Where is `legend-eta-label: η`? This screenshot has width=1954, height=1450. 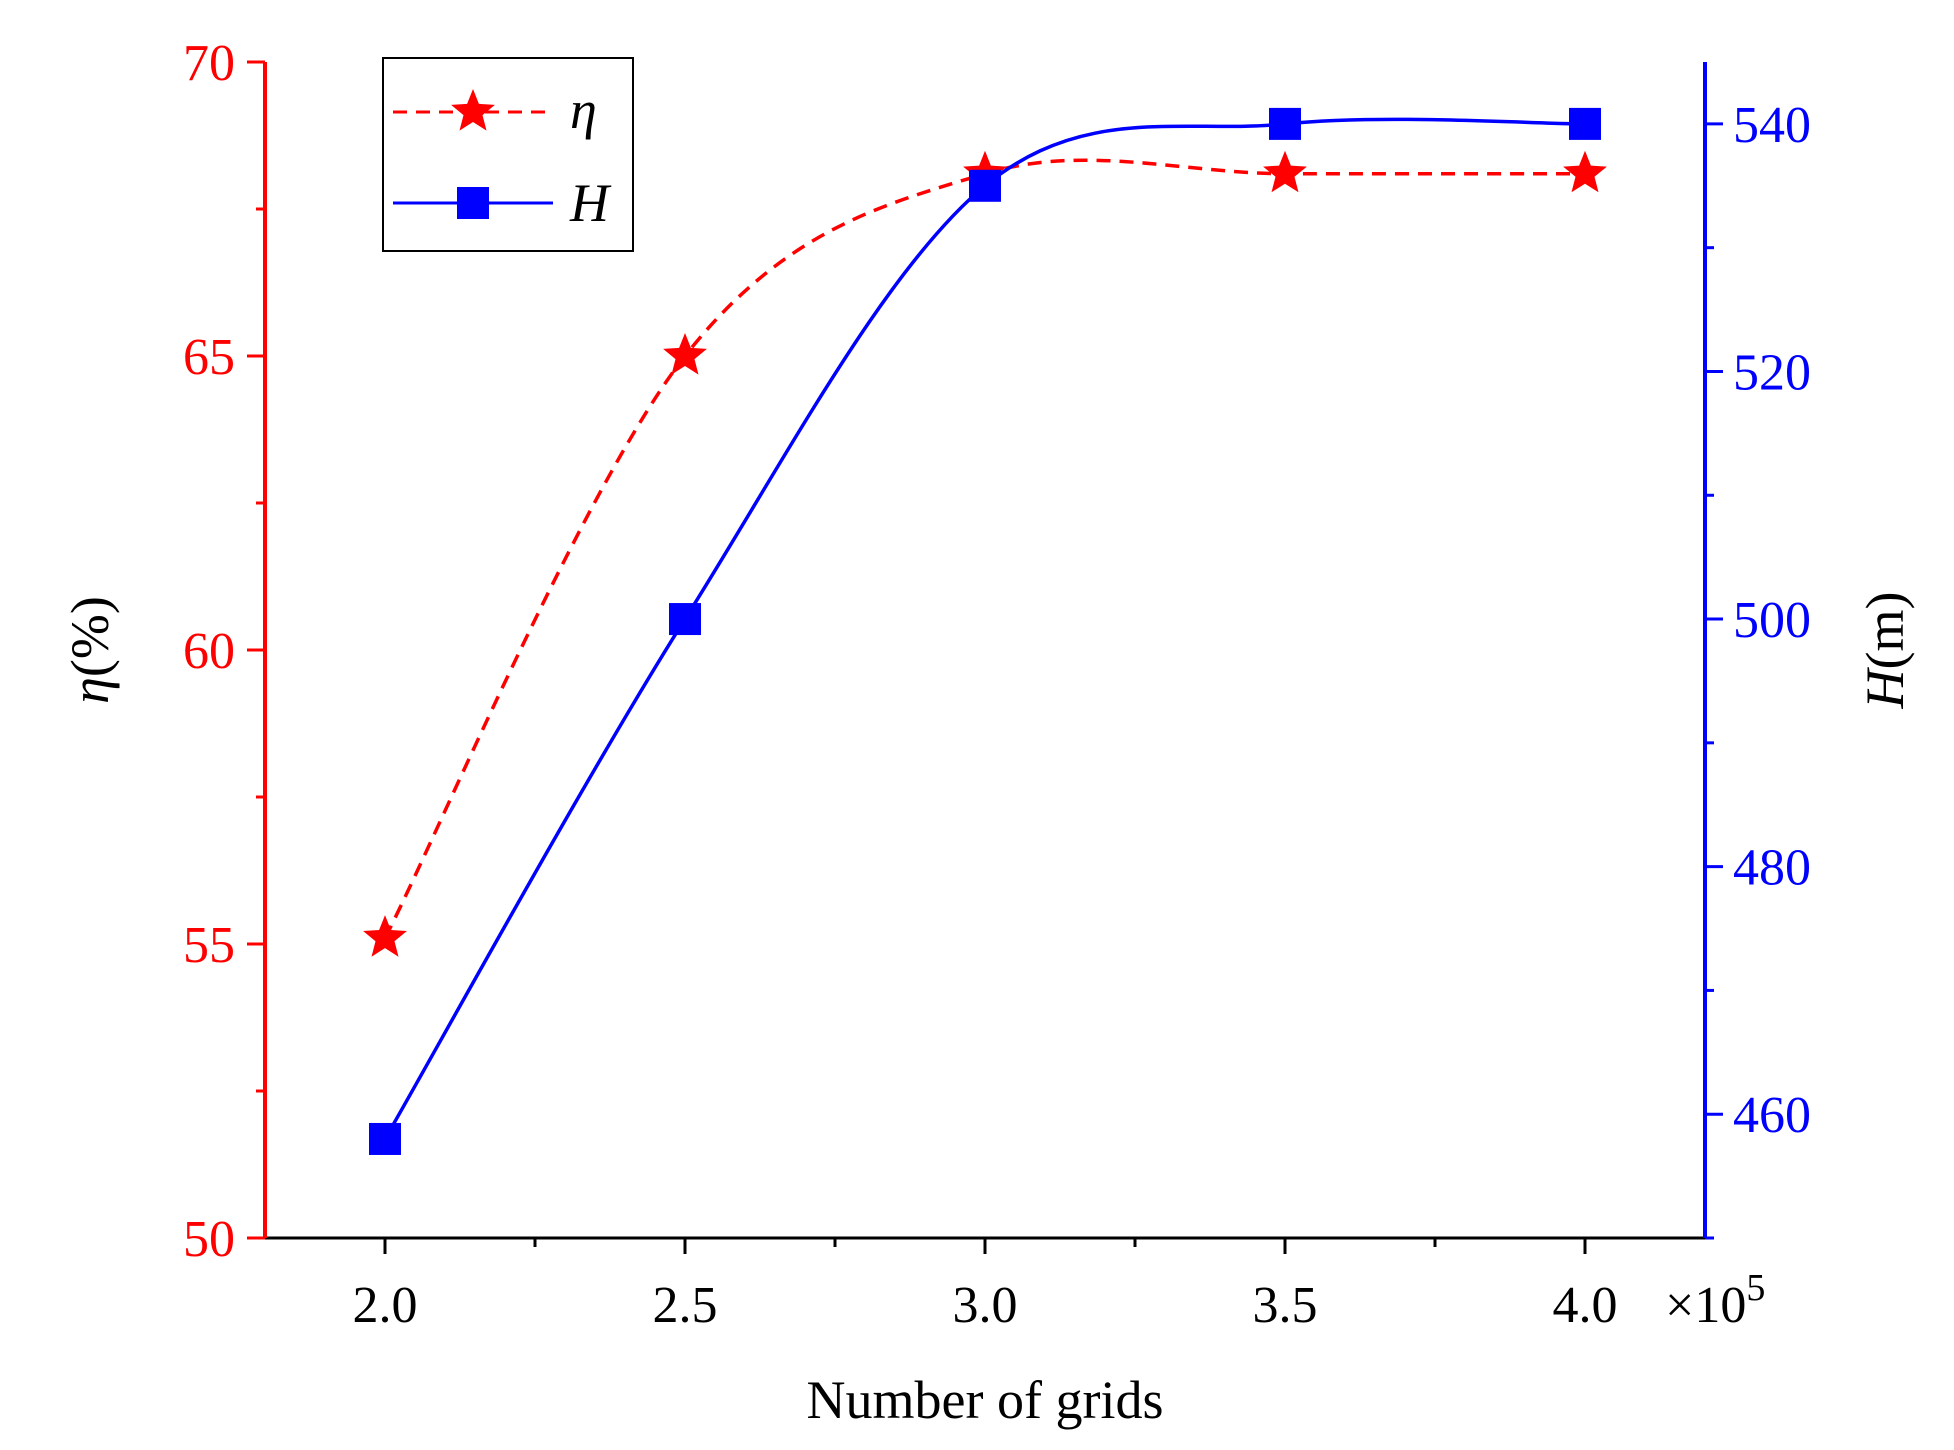
legend-eta-label: η is located at coordinates (583, 110).